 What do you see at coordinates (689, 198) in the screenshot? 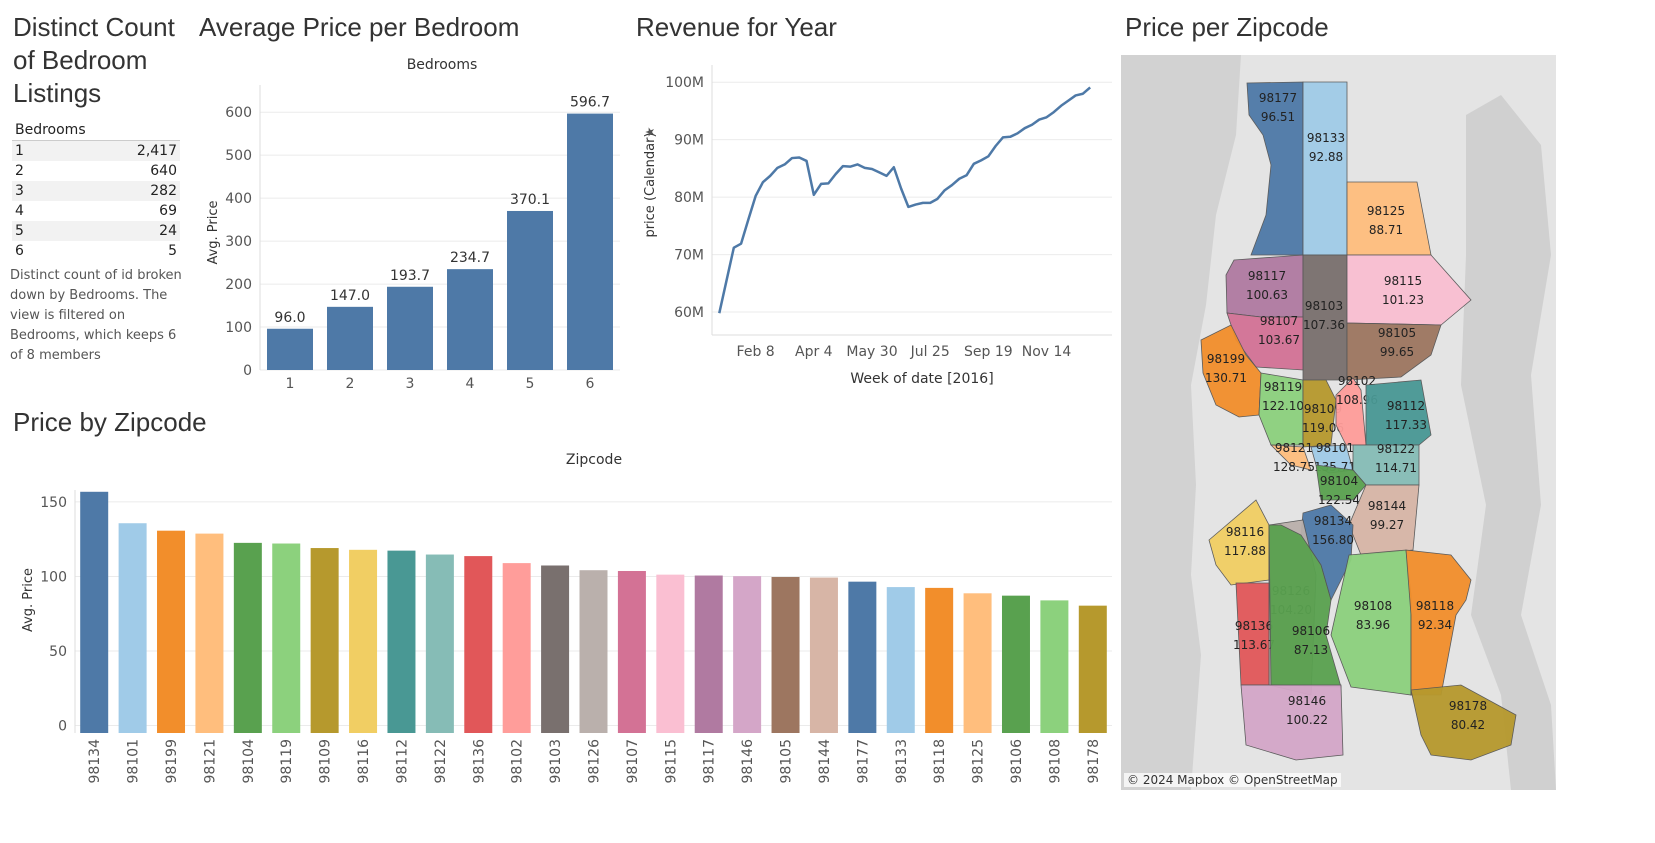
I see `y-tick-label: 80M` at bounding box center [689, 198].